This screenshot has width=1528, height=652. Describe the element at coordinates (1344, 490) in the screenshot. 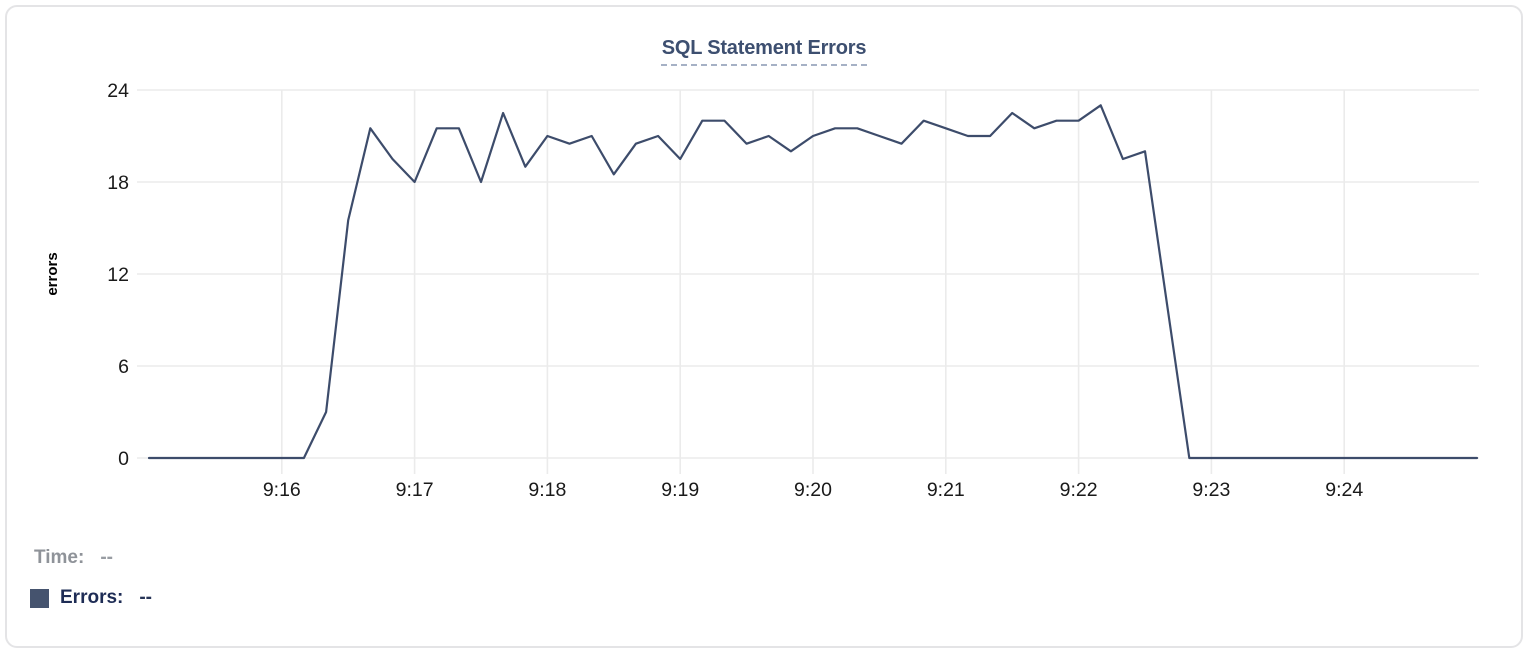

I see `x-tick-label-9:24: 9:24` at that location.